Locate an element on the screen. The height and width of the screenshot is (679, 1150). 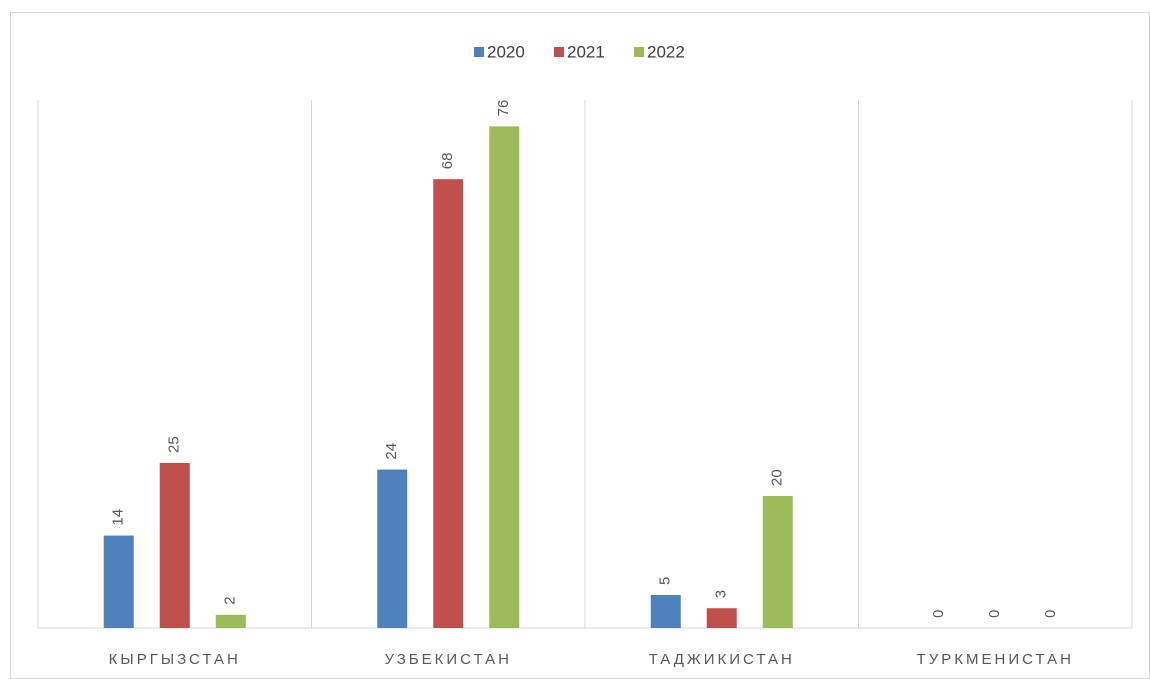
legend-label: 2022 is located at coordinates (666, 51).